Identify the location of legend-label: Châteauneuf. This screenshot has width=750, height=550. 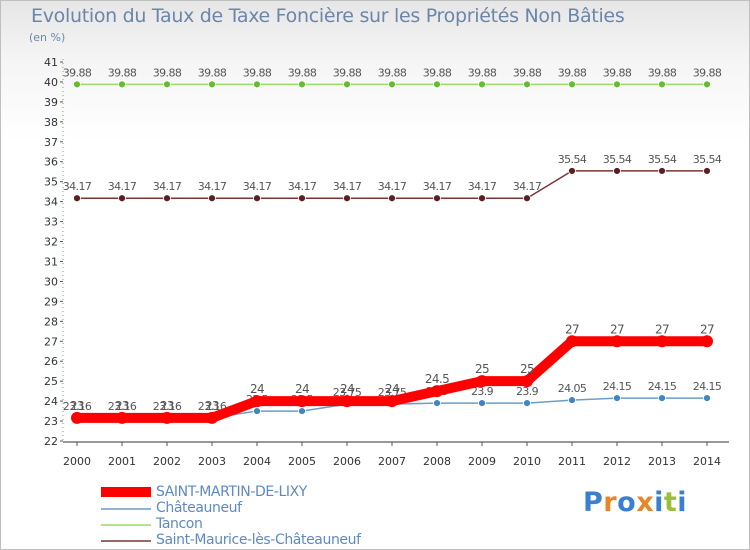
(199, 508).